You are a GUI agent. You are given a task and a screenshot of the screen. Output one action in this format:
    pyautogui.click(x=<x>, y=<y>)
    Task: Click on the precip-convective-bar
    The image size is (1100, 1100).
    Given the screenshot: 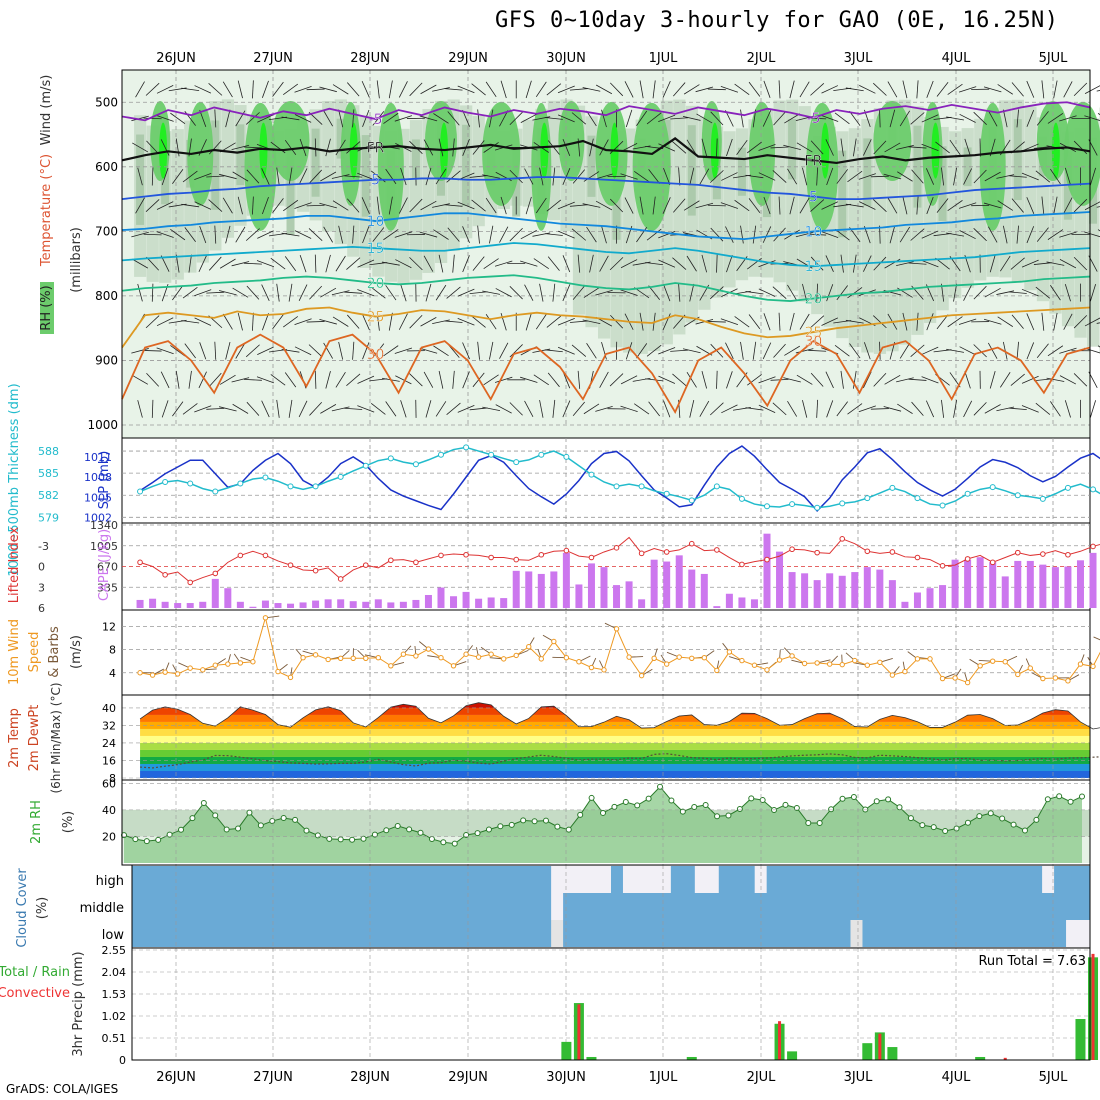 What is the action you would take?
    pyautogui.click(x=1093, y=1006)
    